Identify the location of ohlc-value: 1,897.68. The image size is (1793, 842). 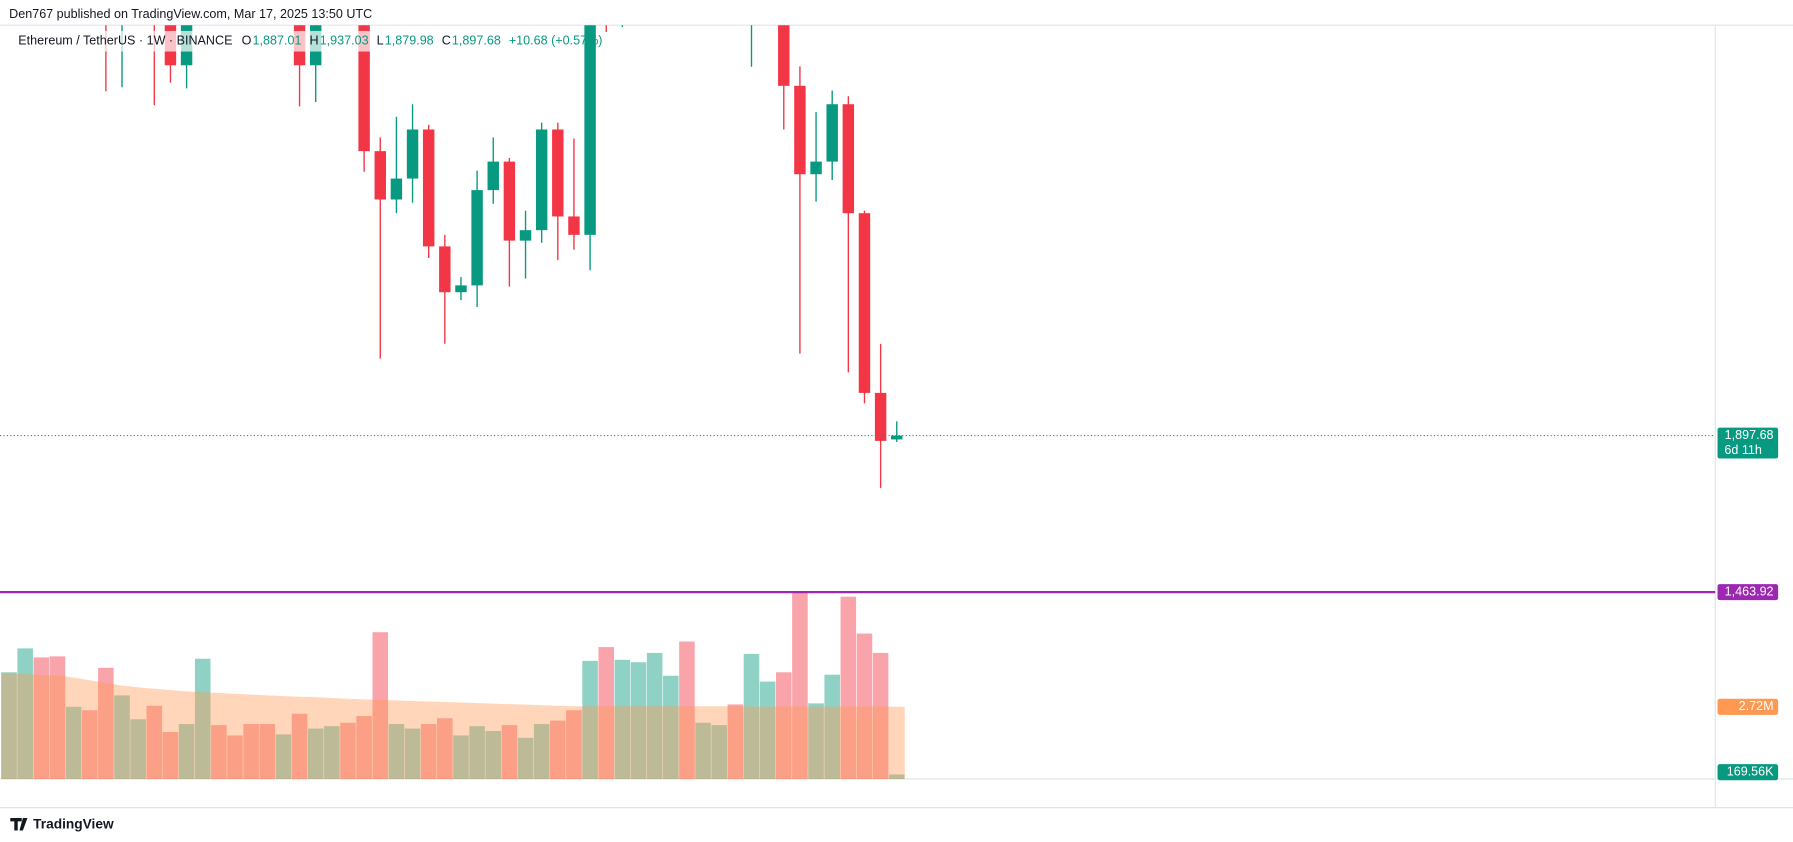
(476, 41).